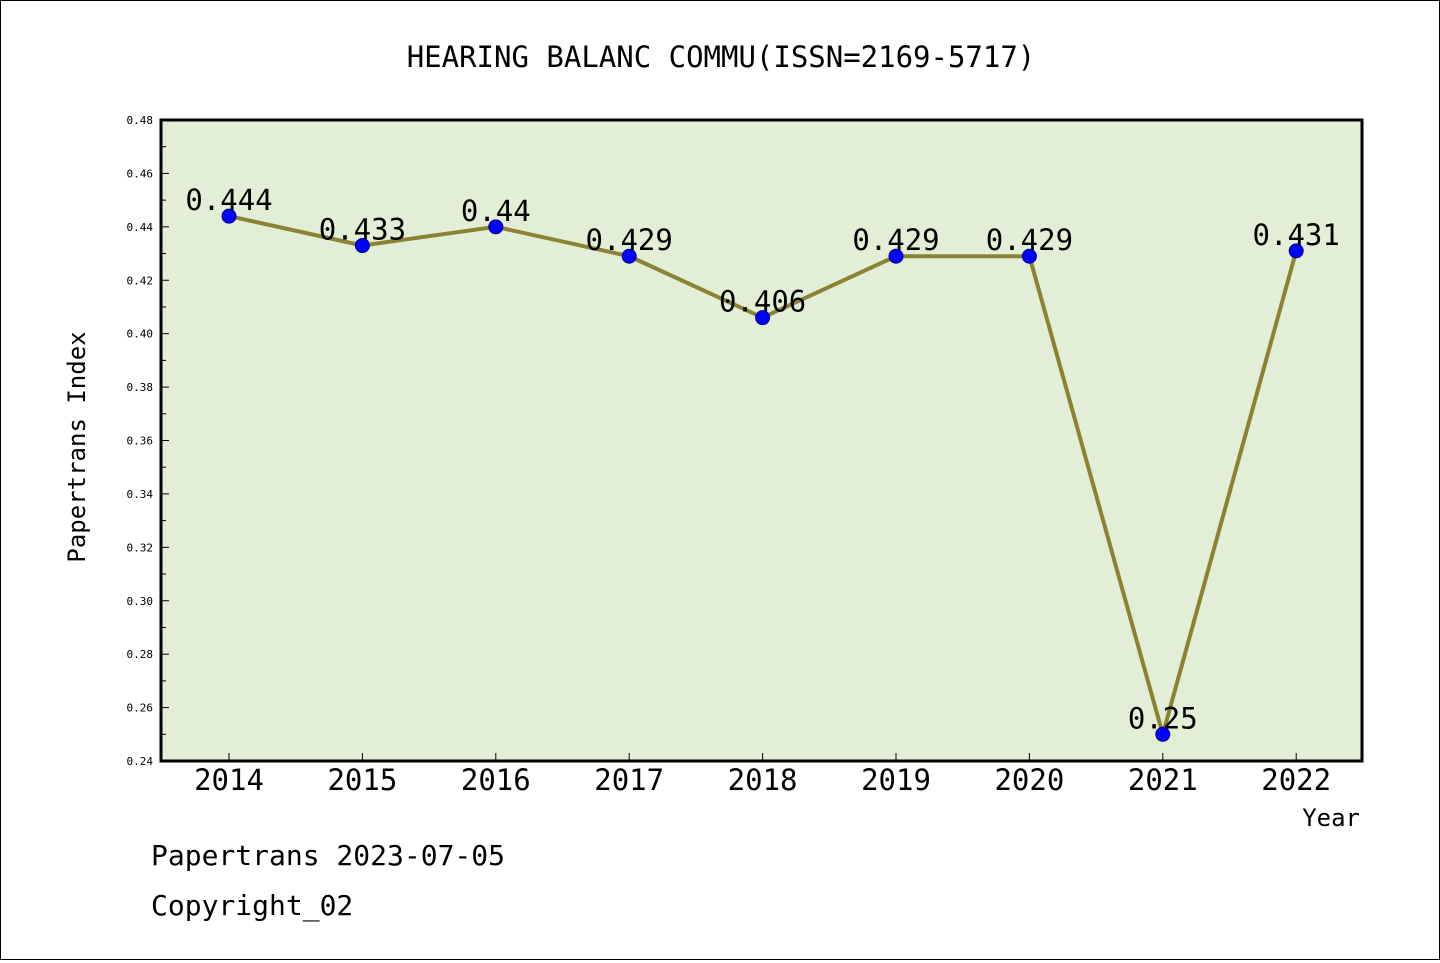 The height and width of the screenshot is (963, 1440). I want to click on y-axis-label: Papertrans Index, so click(77, 446).